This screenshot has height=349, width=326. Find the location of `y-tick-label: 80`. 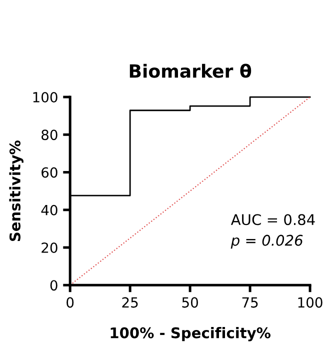

y-tick-label: 80 is located at coordinates (50, 135).